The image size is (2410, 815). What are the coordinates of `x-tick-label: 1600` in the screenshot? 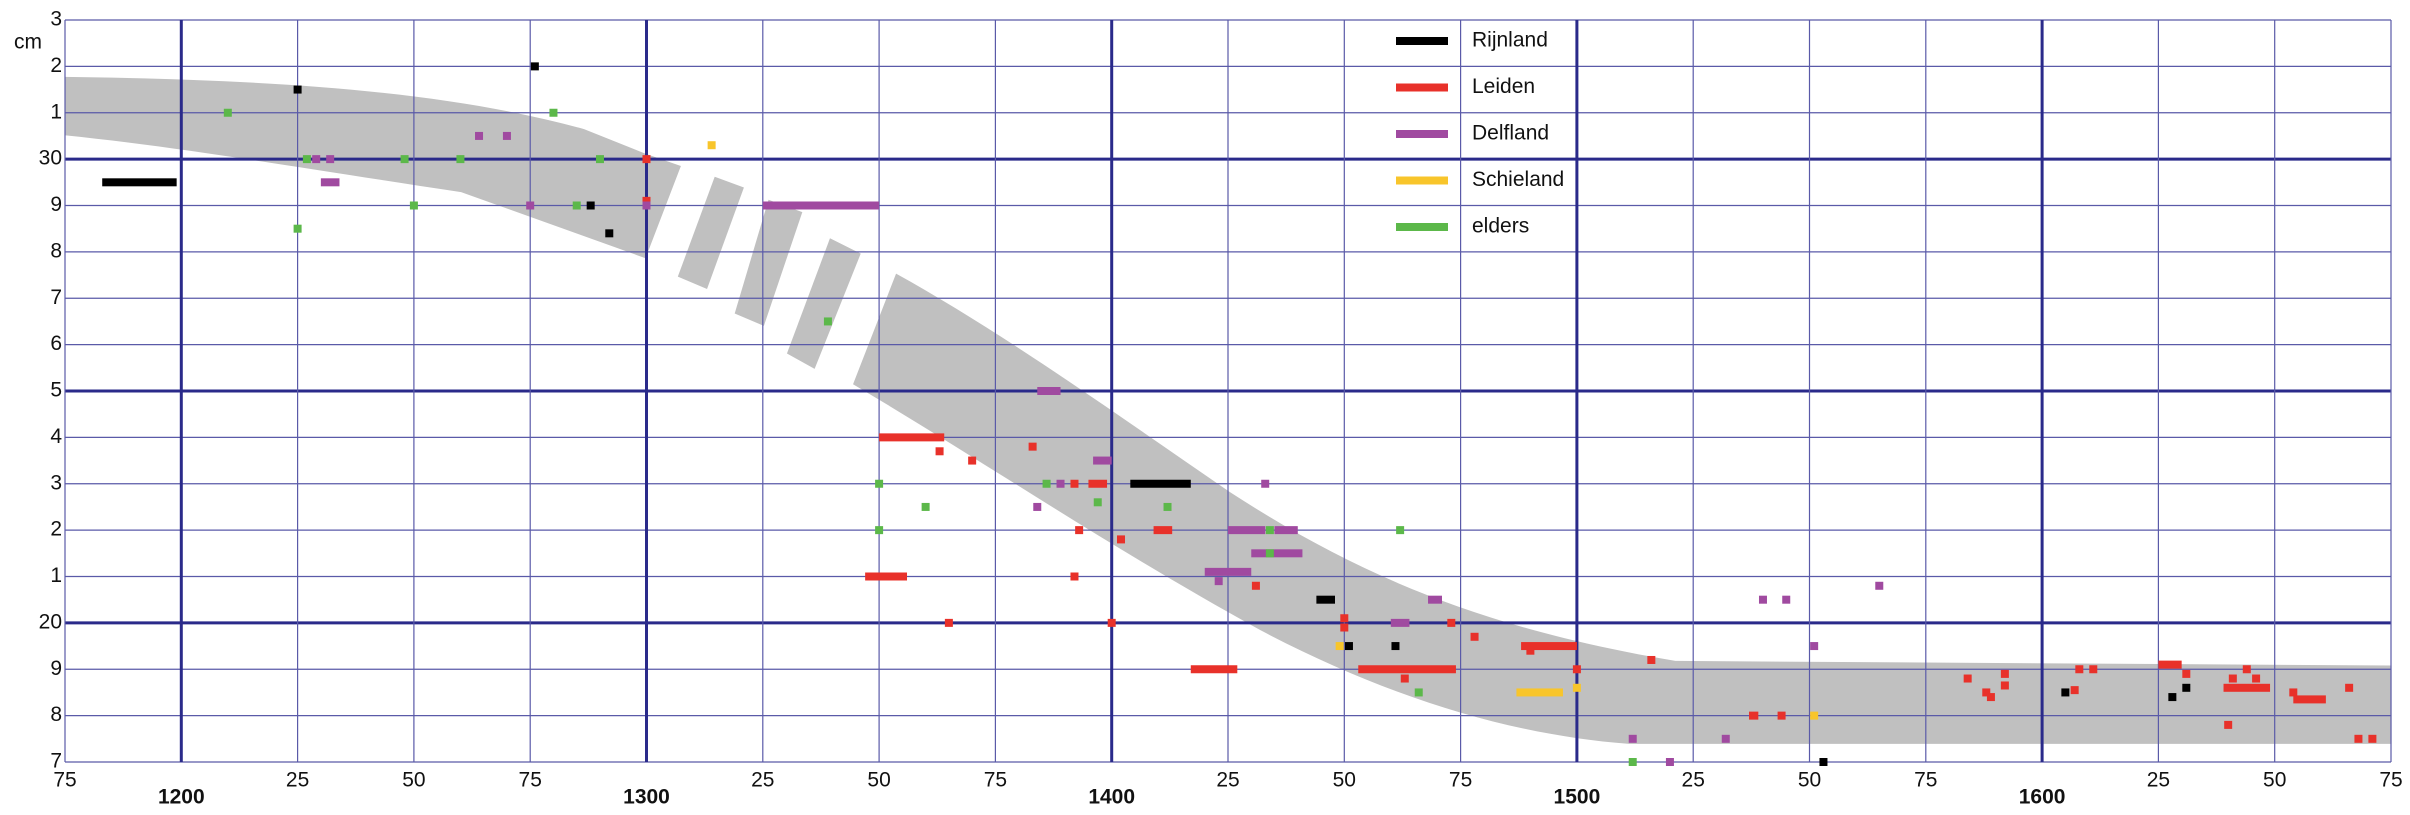 It's located at (2042, 797).